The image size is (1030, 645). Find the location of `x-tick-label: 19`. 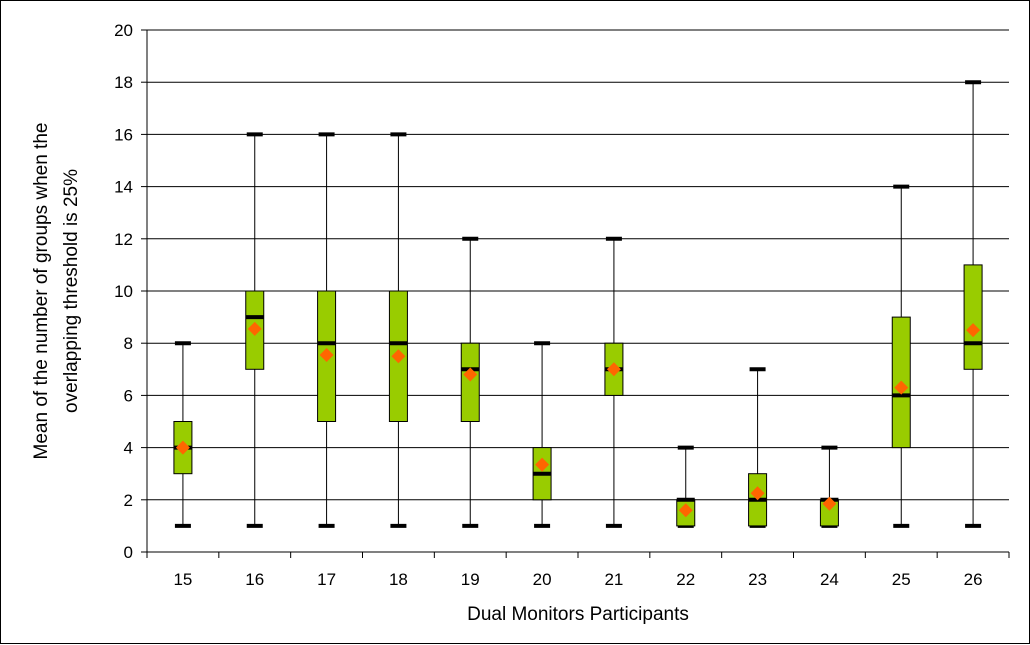

x-tick-label: 19 is located at coordinates (470, 579).